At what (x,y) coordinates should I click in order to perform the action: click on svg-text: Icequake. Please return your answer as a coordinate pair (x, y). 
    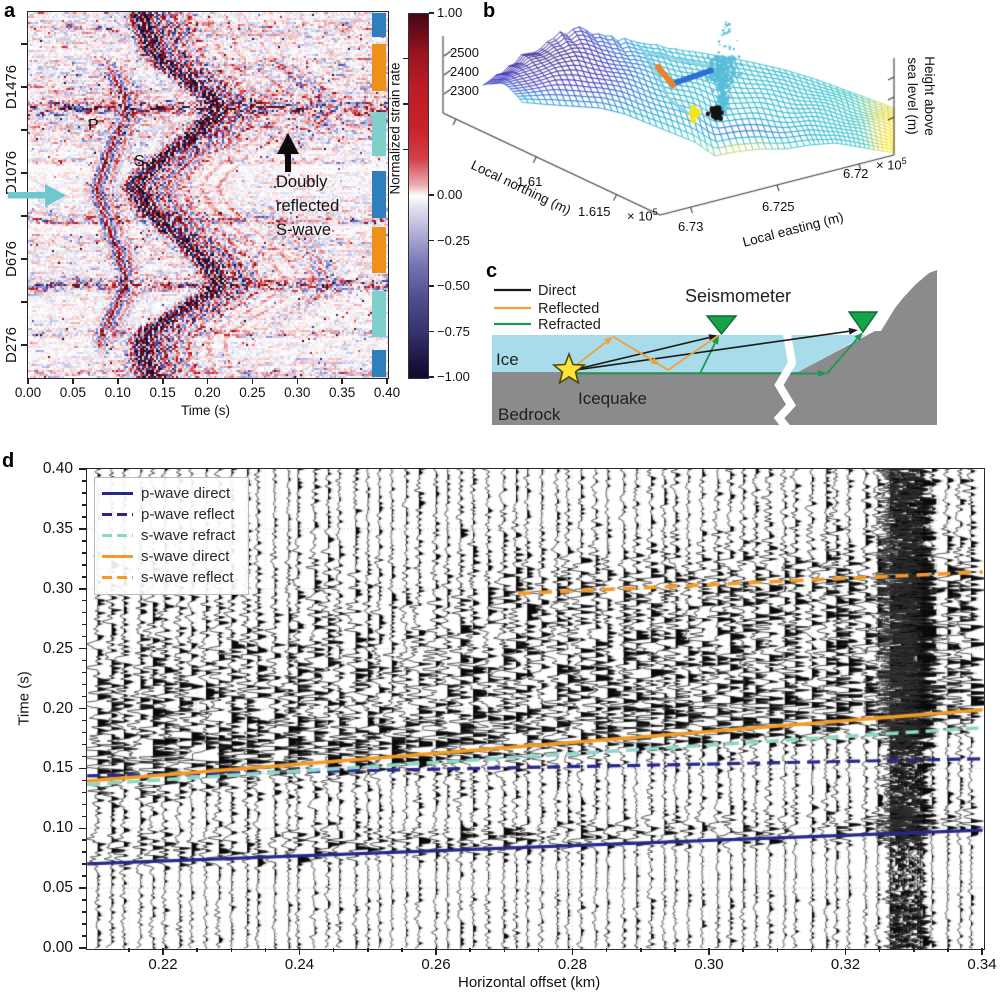
    Looking at the image, I should click on (612, 398).